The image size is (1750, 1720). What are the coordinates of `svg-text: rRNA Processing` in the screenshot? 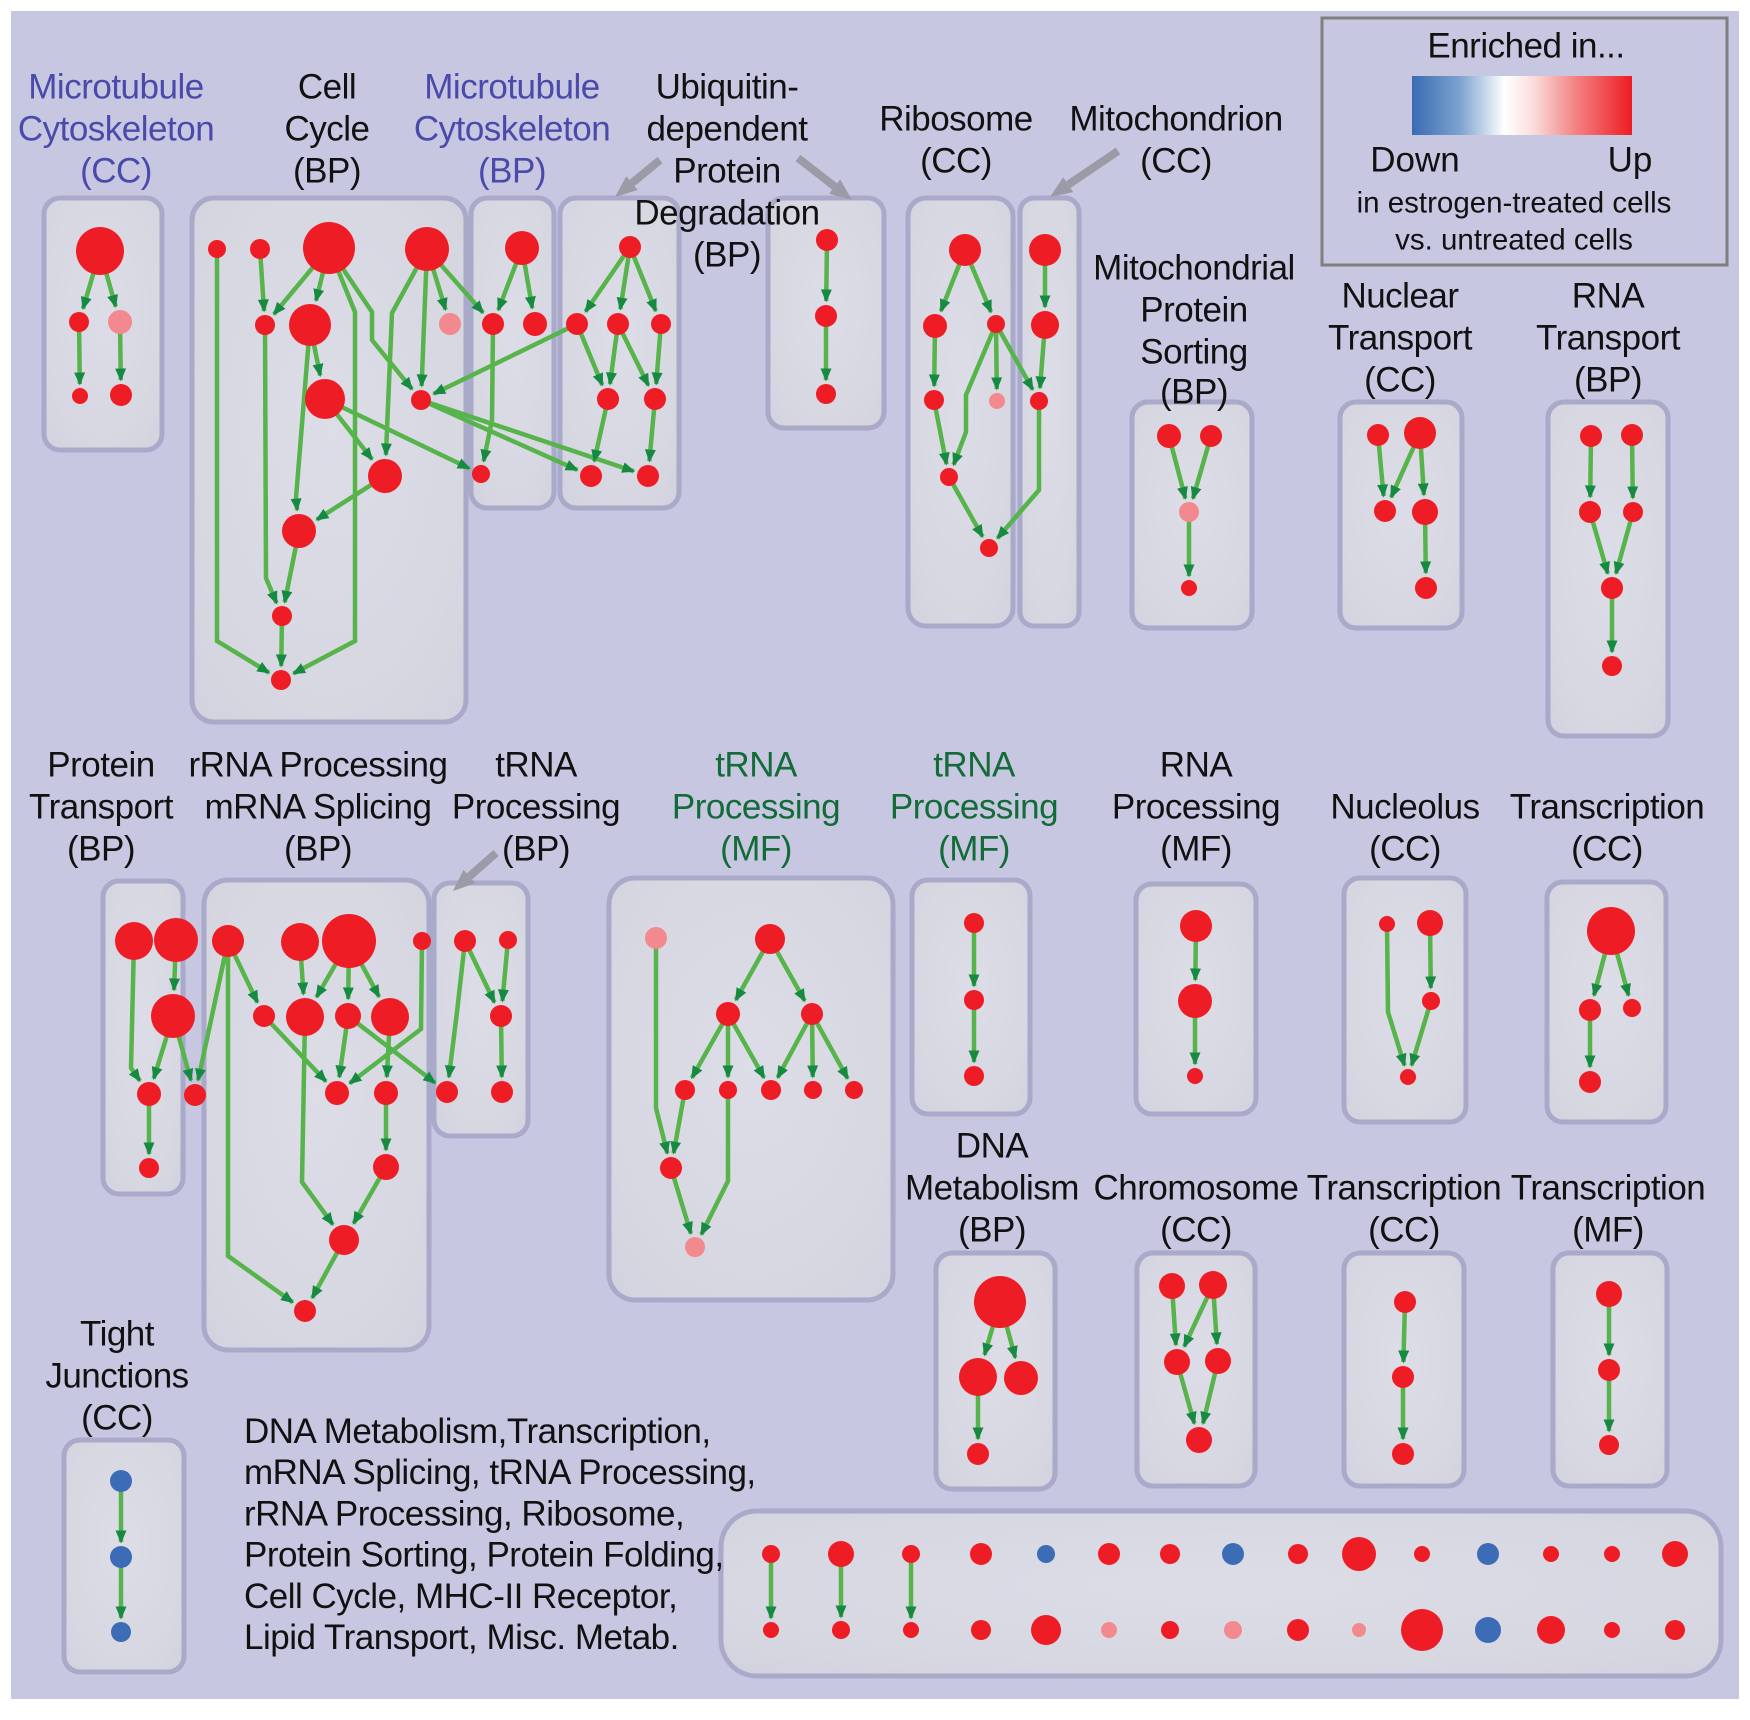 It's located at (318, 765).